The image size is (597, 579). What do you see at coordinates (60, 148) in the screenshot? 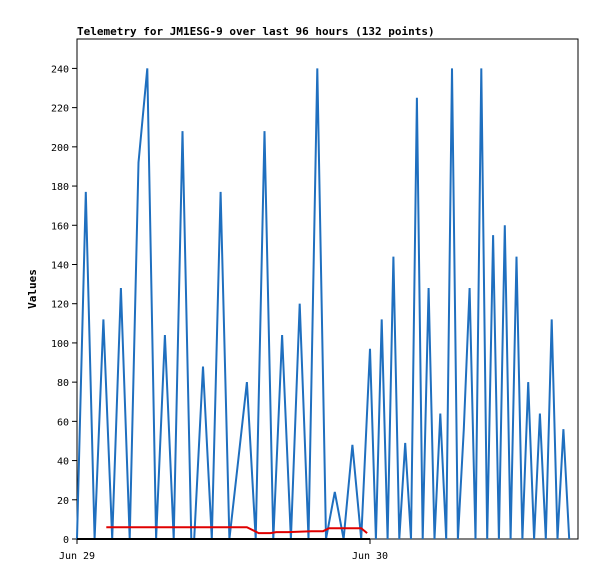
I see `y-tick-label: 200` at bounding box center [60, 148].